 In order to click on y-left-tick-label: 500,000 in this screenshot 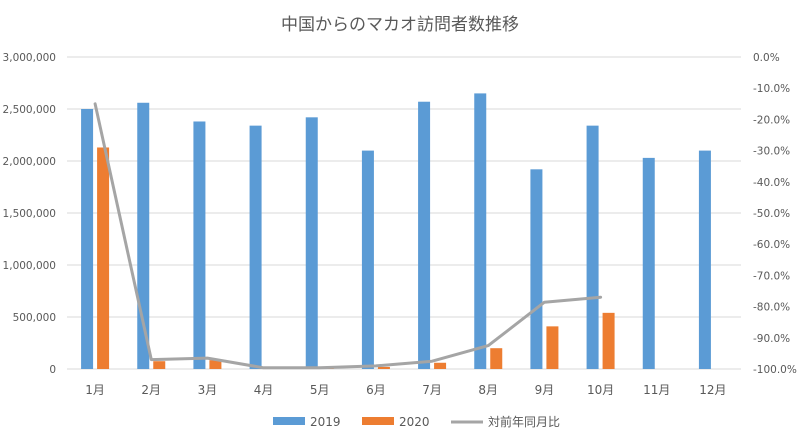, I will do `click(34, 318)`.